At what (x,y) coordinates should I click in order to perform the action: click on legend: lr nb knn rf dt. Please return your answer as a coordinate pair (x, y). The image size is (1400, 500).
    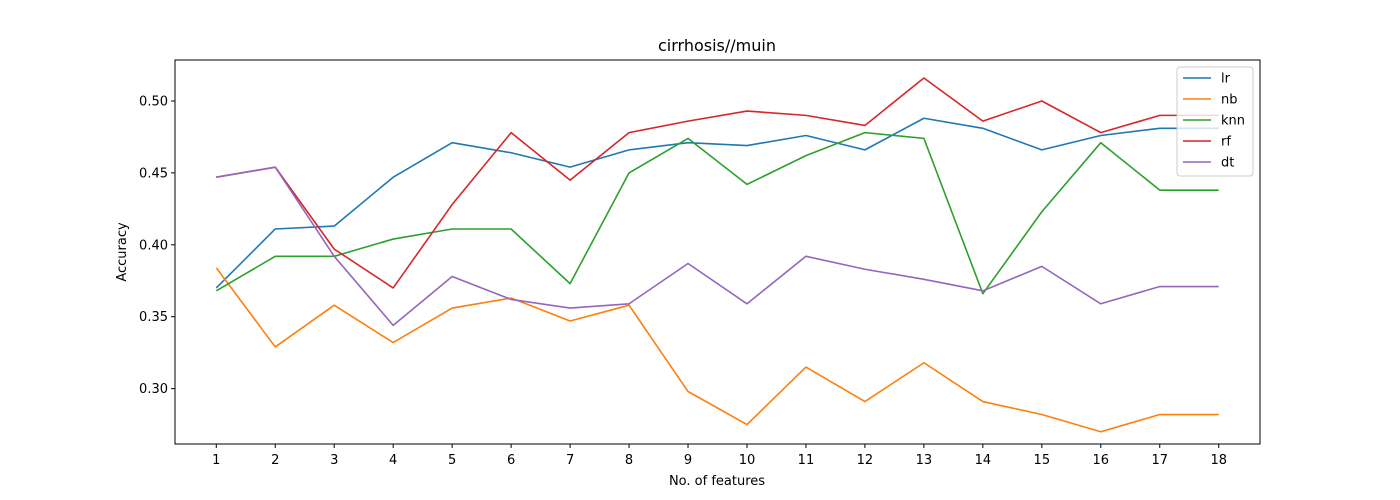
    Looking at the image, I should click on (1215, 121).